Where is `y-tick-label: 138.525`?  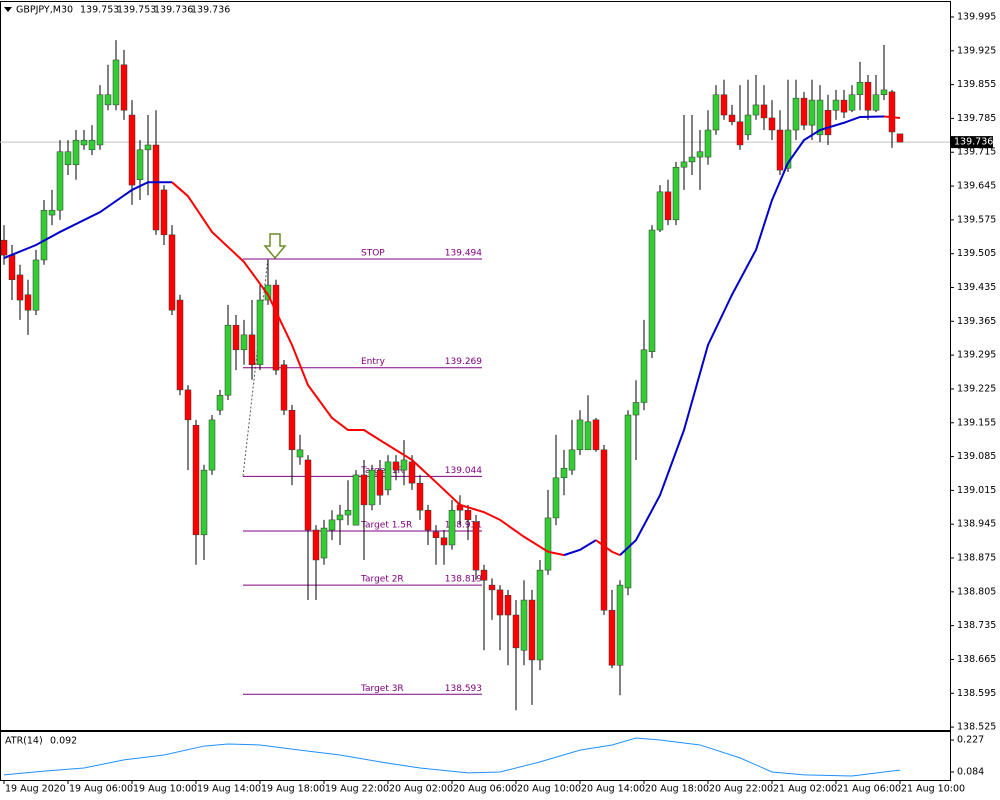
y-tick-label: 138.525 is located at coordinates (976, 727).